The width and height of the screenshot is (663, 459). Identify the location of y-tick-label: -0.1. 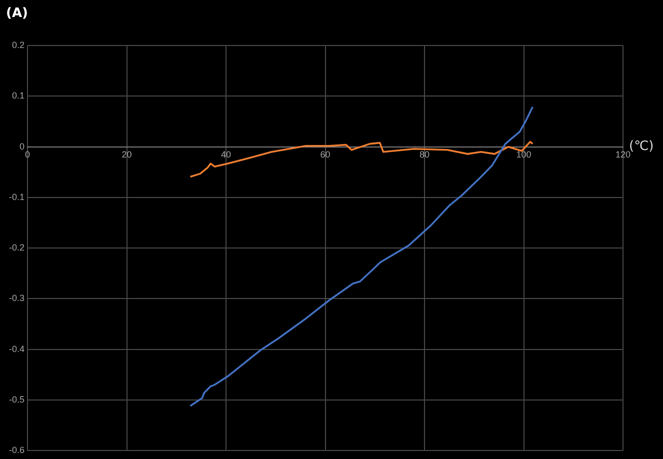
(16, 197).